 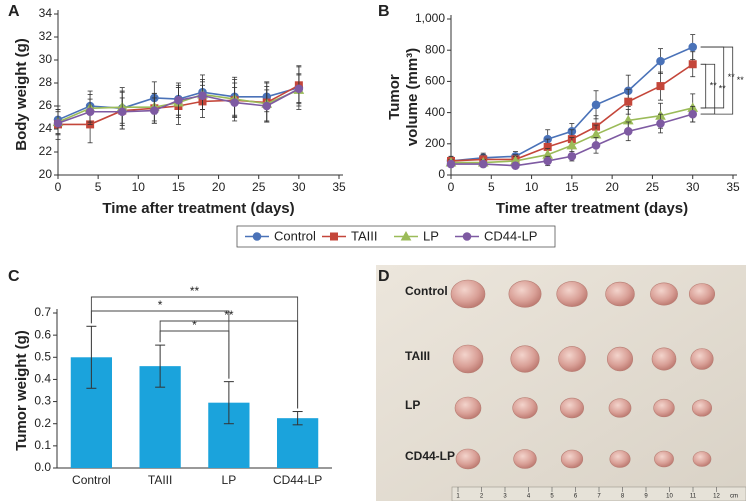 What do you see at coordinates (46, 151) in the screenshot?
I see `y-tick-label: 22` at bounding box center [46, 151].